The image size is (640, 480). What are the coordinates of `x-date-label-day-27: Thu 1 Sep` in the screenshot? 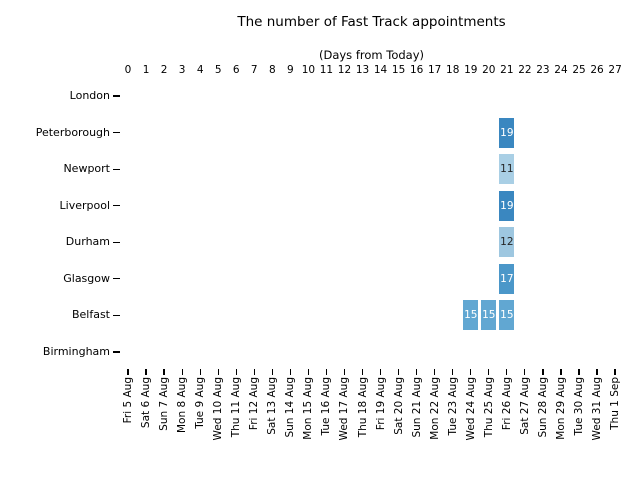 It's located at (615, 403).